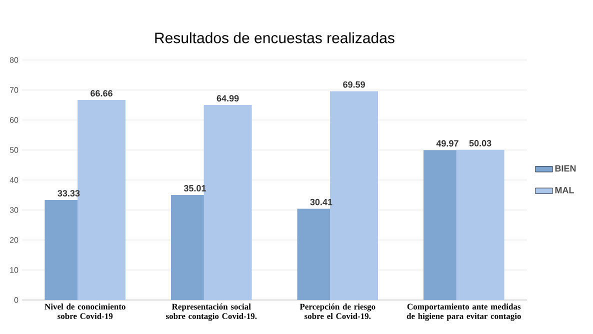  Describe the element at coordinates (565, 168) in the screenshot. I see `legend-label: BIEN` at that location.